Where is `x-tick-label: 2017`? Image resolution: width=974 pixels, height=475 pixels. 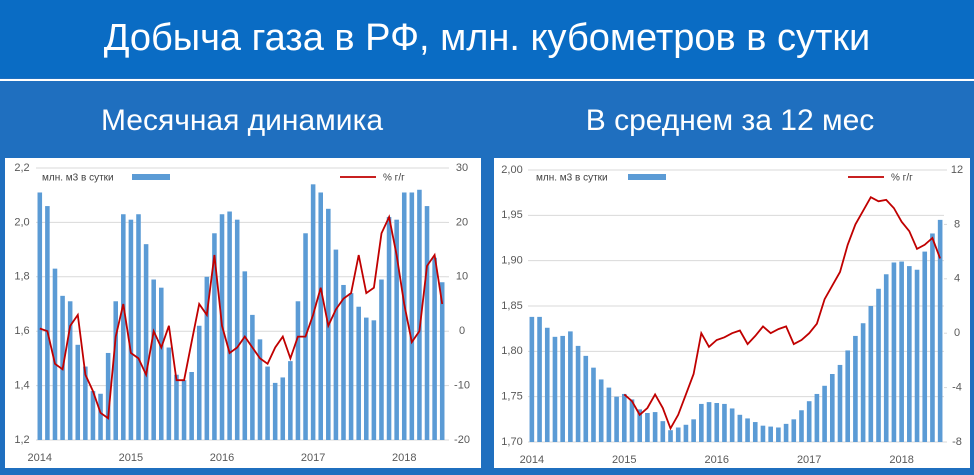 x-tick-label: 2017 is located at coordinates (313, 458).